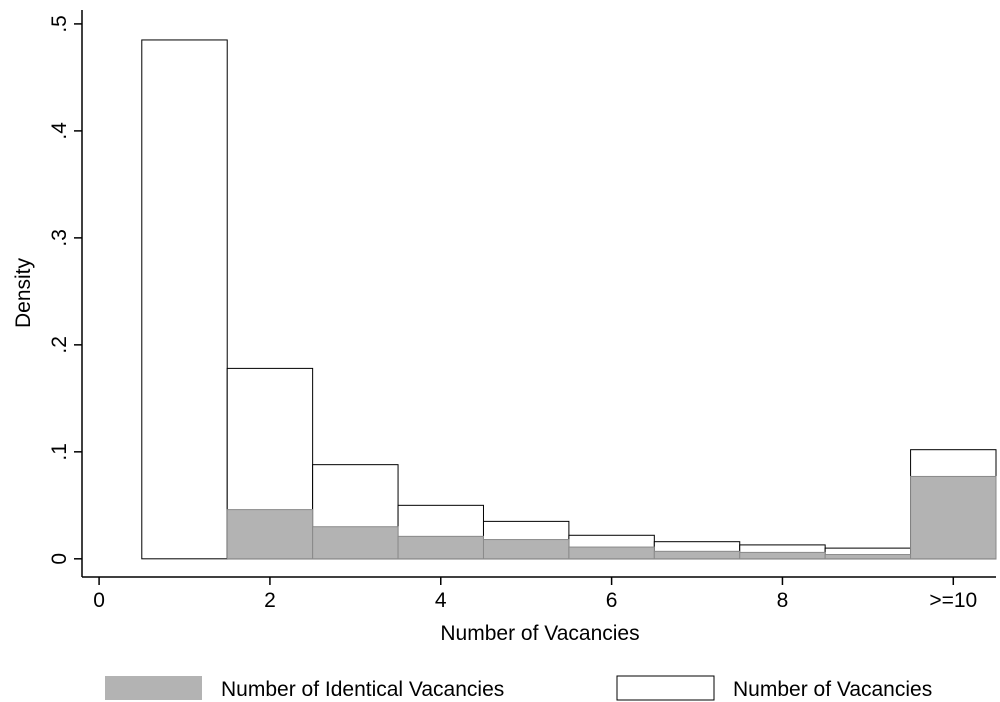 This screenshot has height=702, width=1000. What do you see at coordinates (59, 24) in the screenshot?
I see `y-tick-label: .5` at bounding box center [59, 24].